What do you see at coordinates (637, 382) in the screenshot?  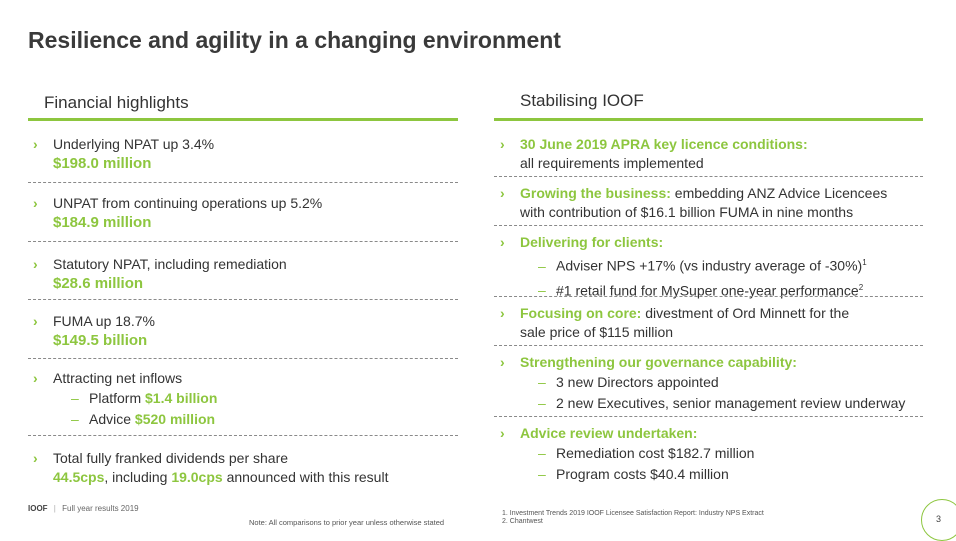 I see `sub-text: 3 new Directors appointed` at bounding box center [637, 382].